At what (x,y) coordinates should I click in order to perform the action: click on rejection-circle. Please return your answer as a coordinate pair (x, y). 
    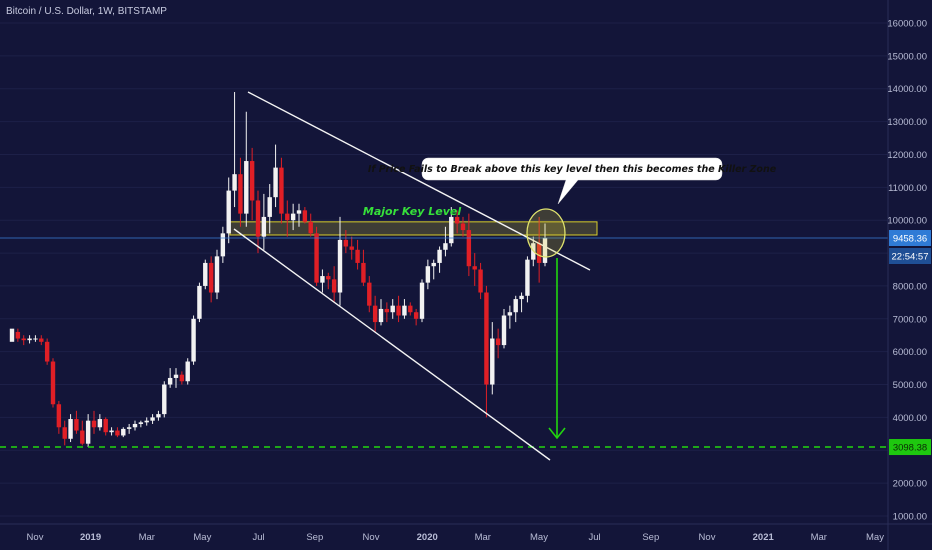
    Looking at the image, I should click on (546, 233).